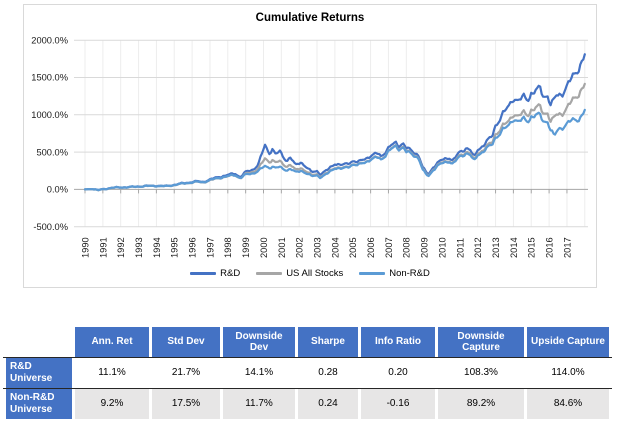 The image size is (619, 422). I want to click on stat-value-cell: 84.6%, so click(568, 403).